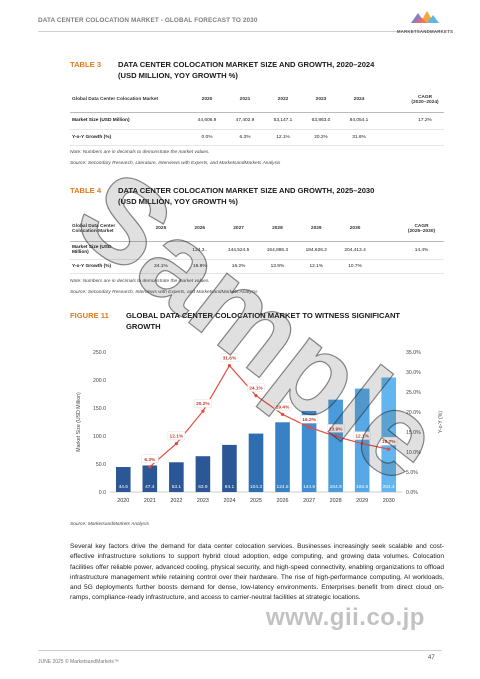 Image resolution: width=480 pixels, height=679 pixels. I want to click on table-cell: 17.2%, so click(425, 121).